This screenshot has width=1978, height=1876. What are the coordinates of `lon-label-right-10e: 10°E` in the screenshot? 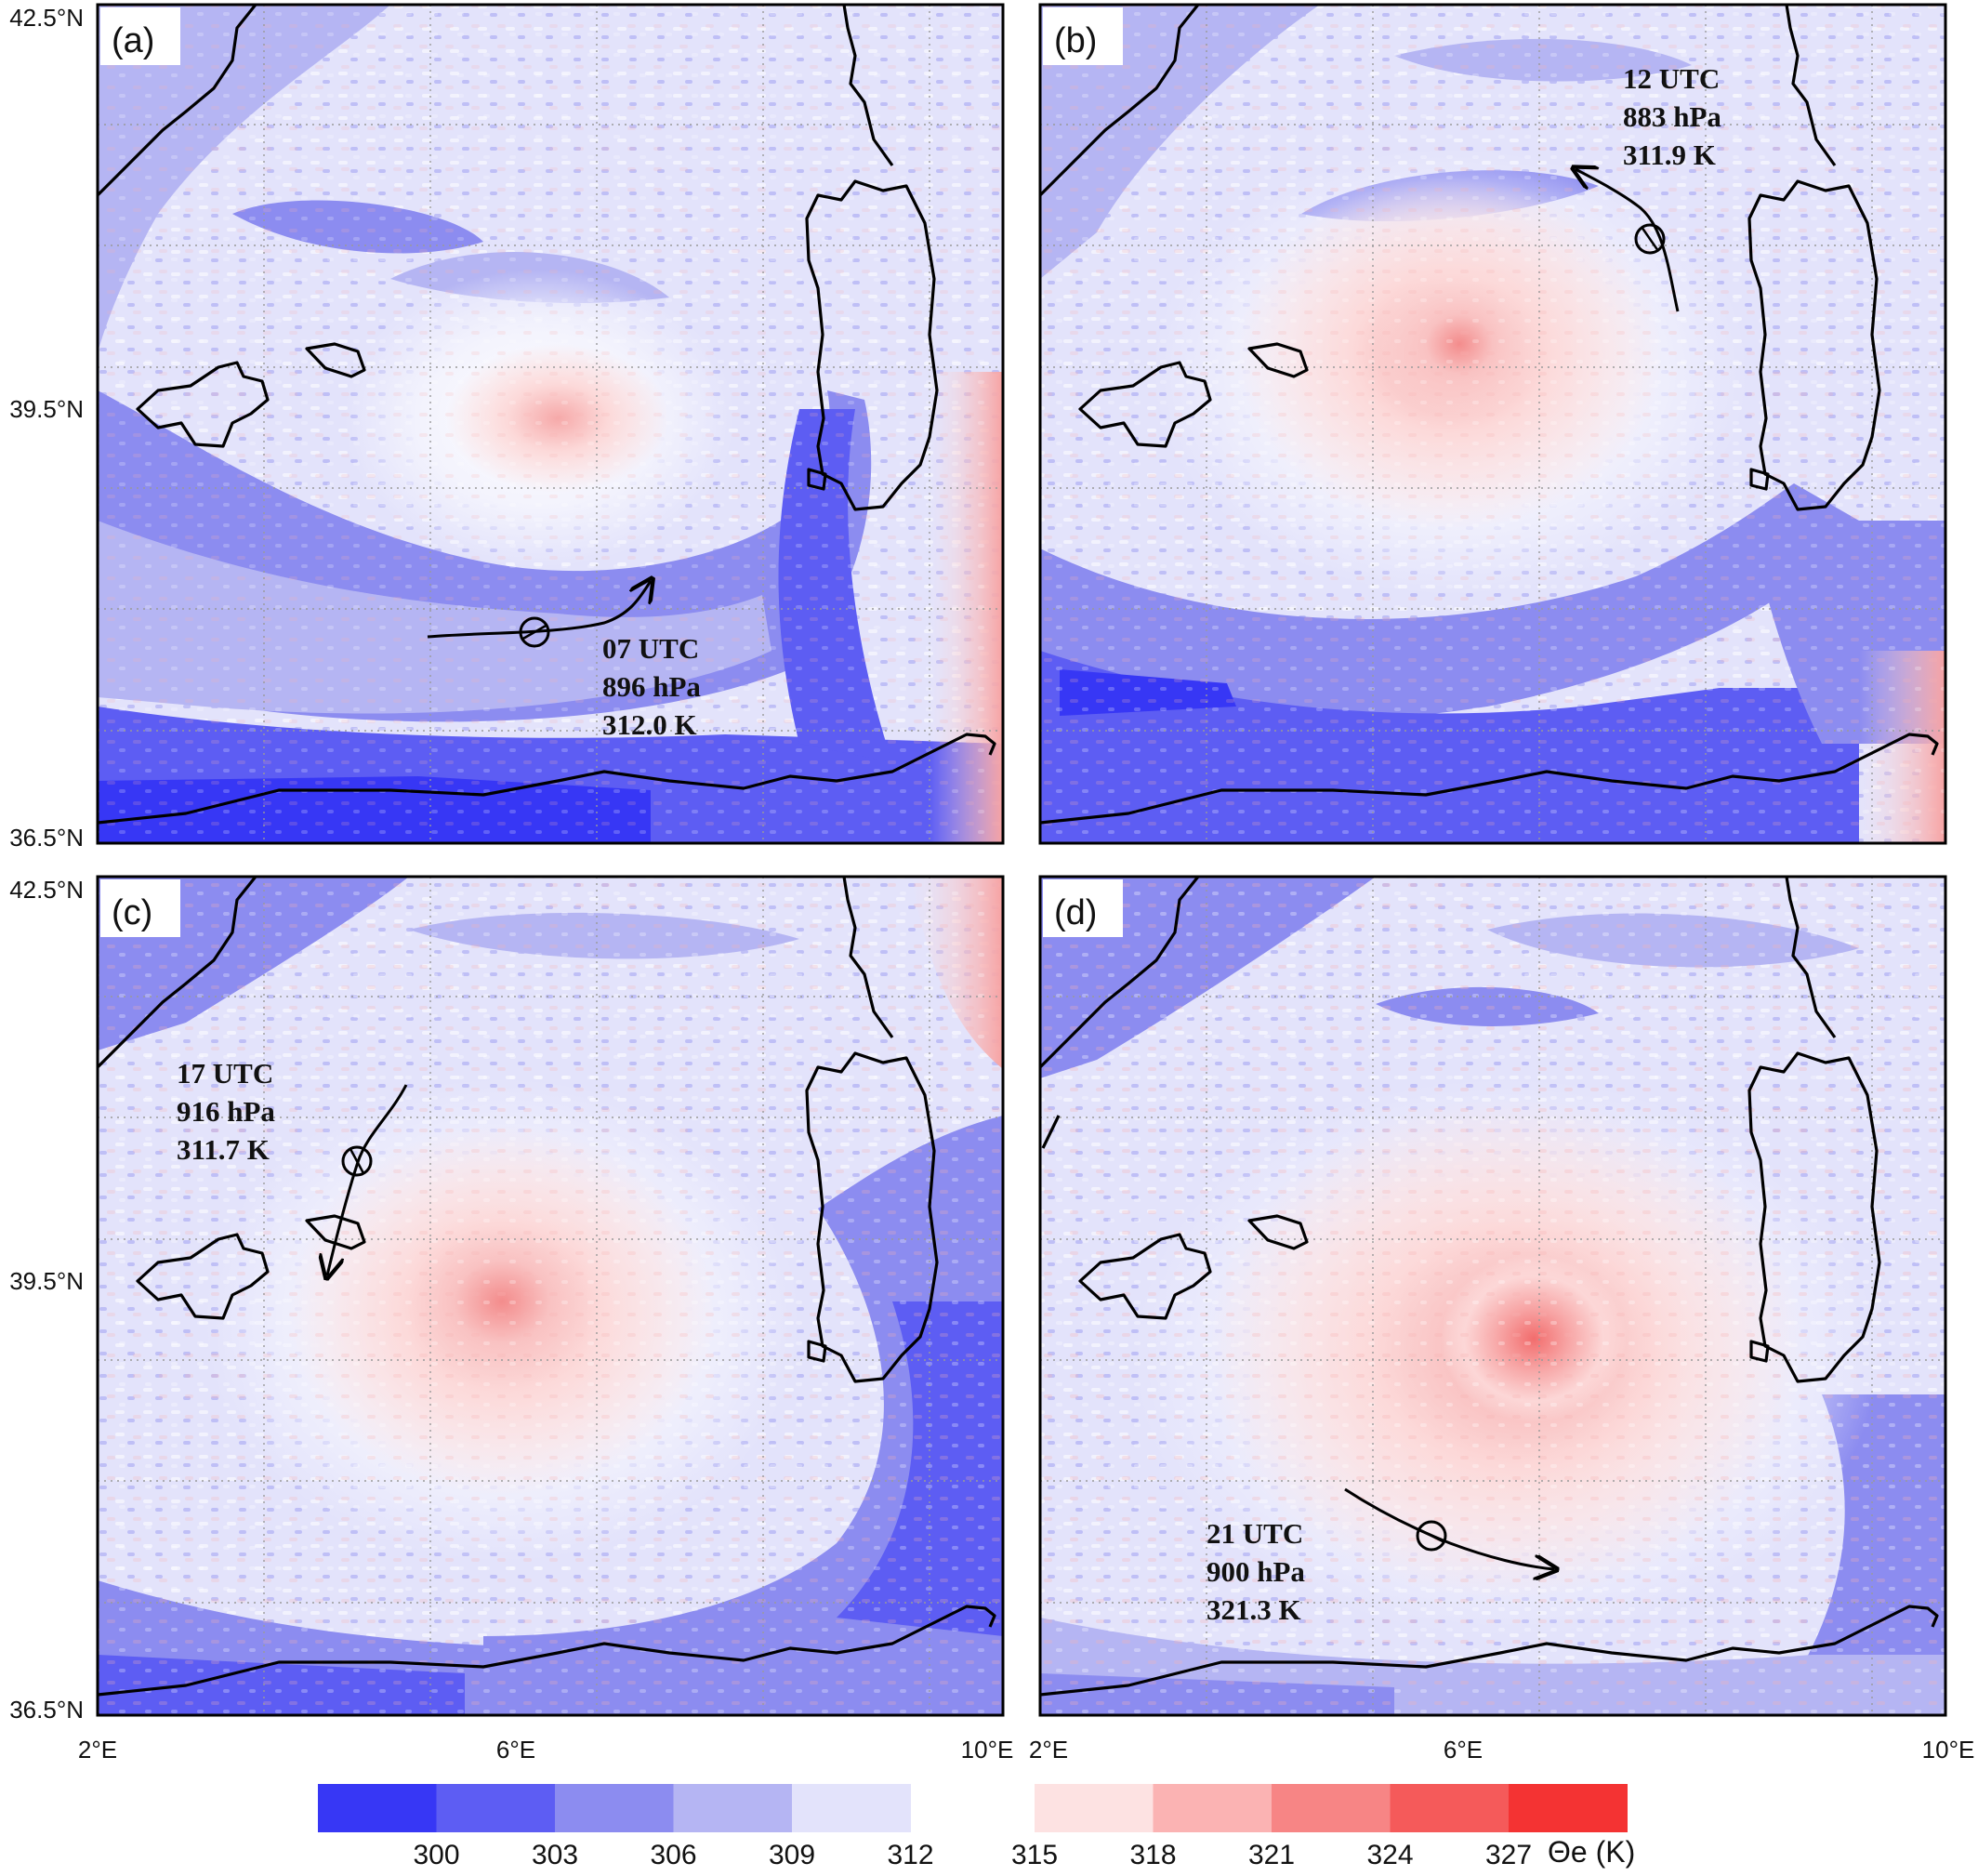 It's located at (1948, 1750).